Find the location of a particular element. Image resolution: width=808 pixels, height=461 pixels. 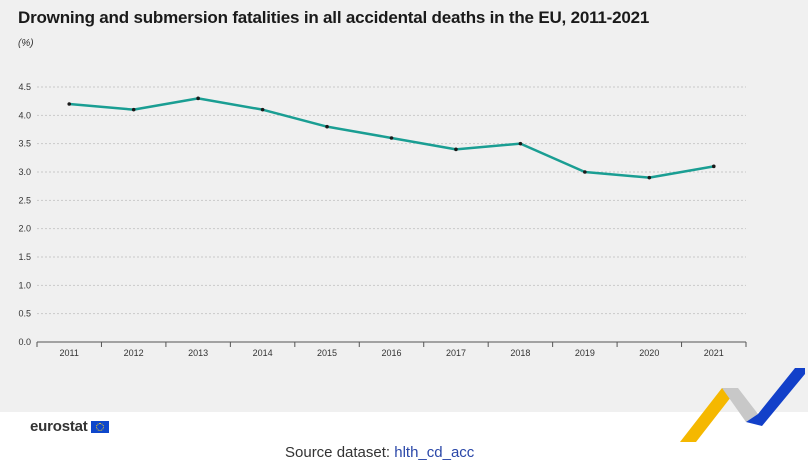

unit-label: (%) is located at coordinates (26, 43).